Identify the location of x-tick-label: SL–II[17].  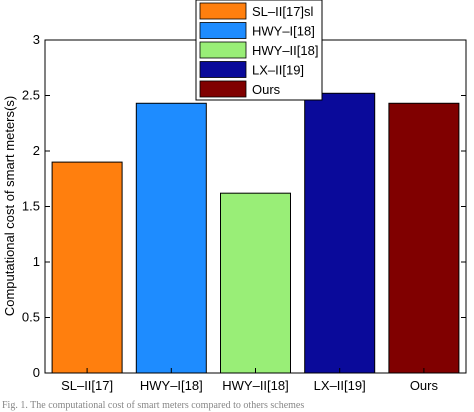
(87, 385).